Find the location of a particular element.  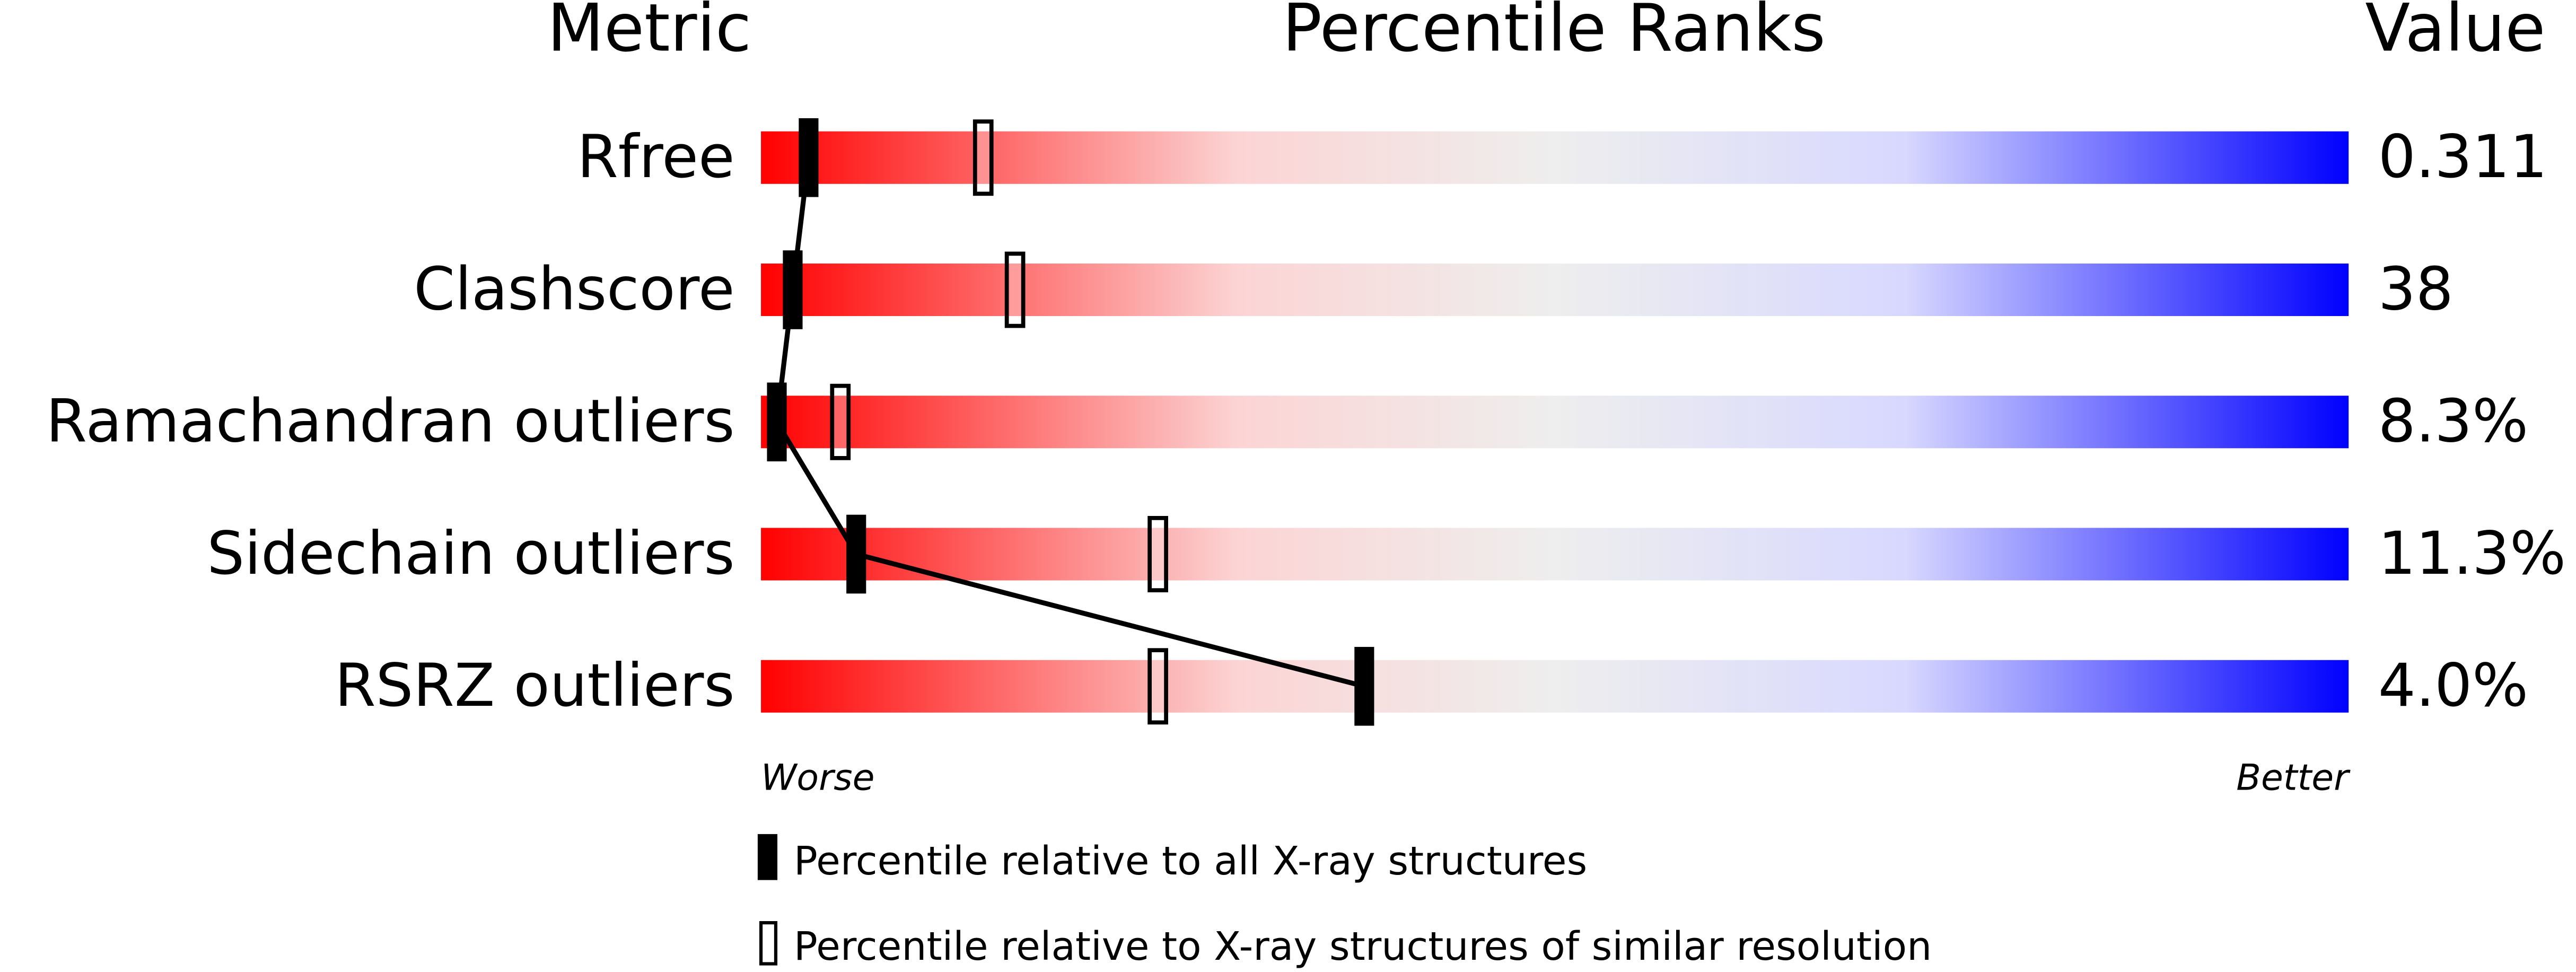

legend-filled-swatch is located at coordinates (767, 857).